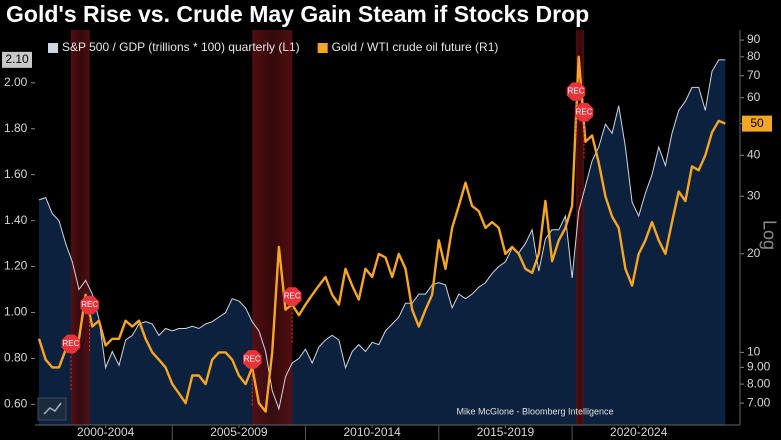 This screenshot has height=440, width=781. What do you see at coordinates (759, 367) in the screenshot?
I see `y2-tick-label: 9.00` at bounding box center [759, 367].